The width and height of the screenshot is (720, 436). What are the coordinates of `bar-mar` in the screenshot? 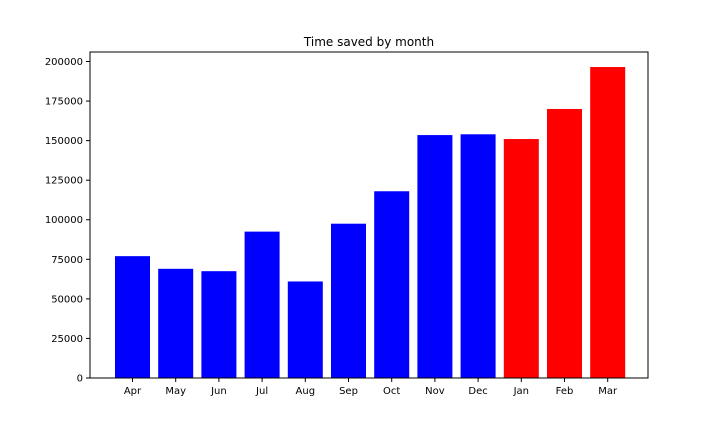 It's located at (608, 222).